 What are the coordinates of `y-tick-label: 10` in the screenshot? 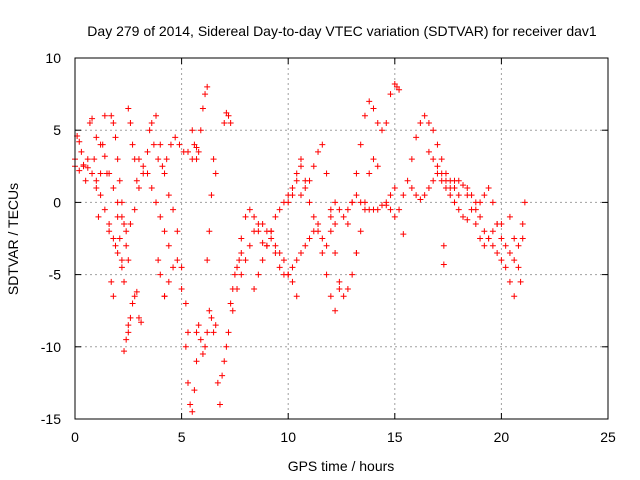 It's located at (53, 58).